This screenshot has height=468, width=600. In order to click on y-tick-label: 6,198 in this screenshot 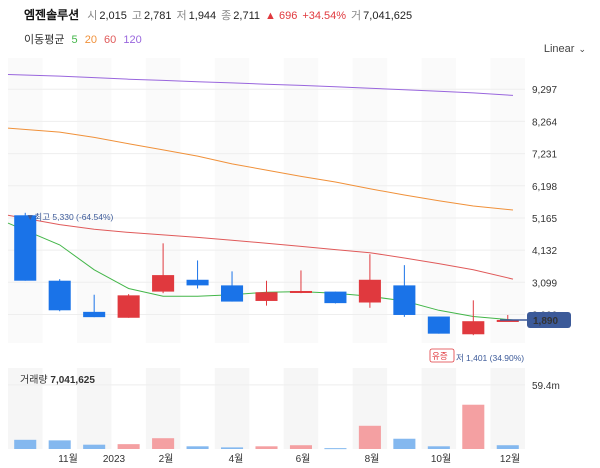, I will do `click(544, 187)`.